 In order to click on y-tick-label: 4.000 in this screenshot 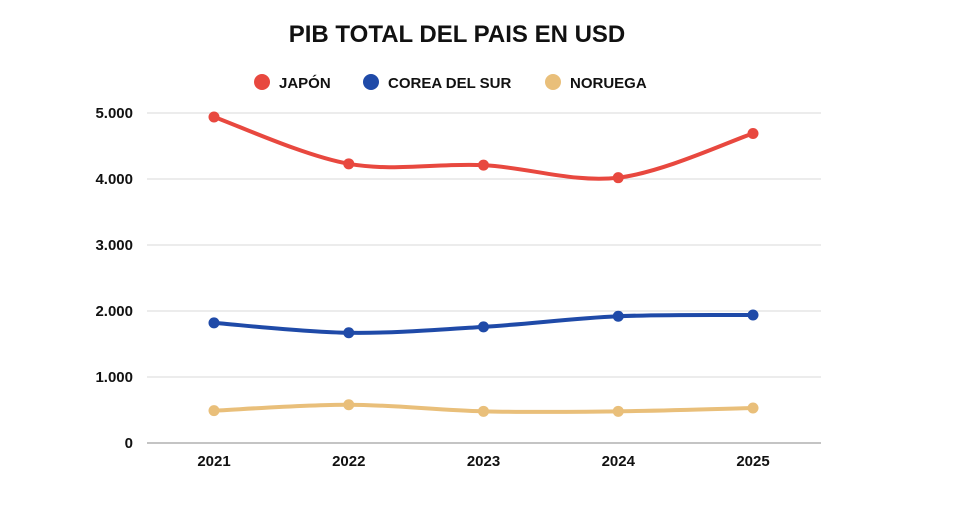, I will do `click(114, 179)`.